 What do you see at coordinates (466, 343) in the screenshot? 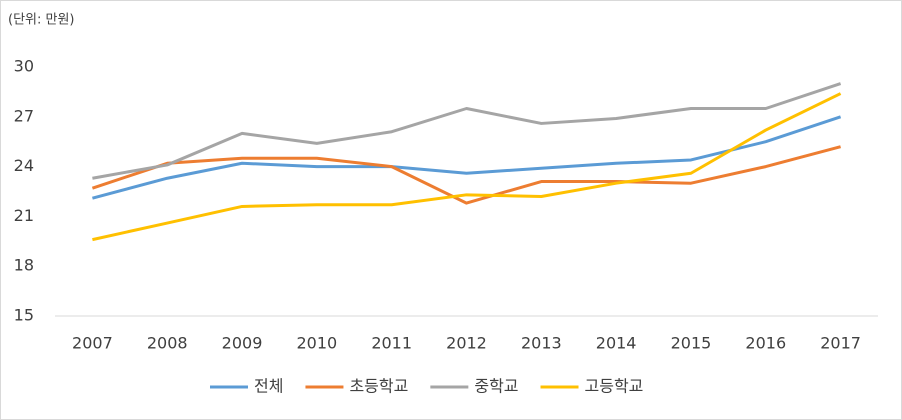
I see `x-tick-label: 2012` at bounding box center [466, 343].